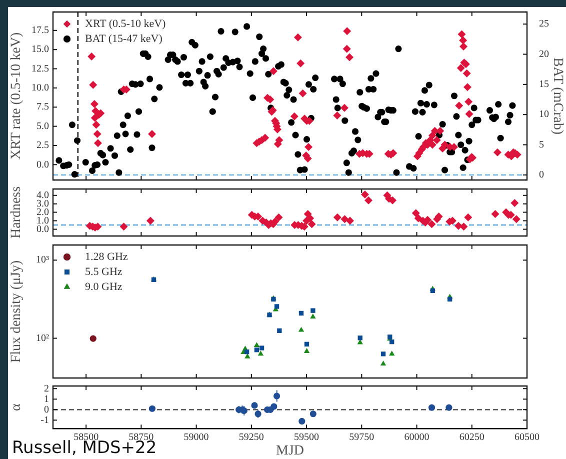  What do you see at coordinates (544, 84) in the screenshot?
I see `y2-tick-label: 15` at bounding box center [544, 84].